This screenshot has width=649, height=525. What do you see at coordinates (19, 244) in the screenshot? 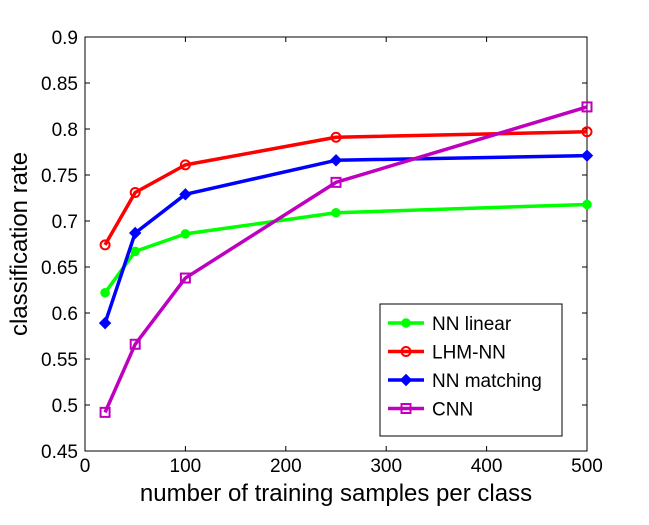
I see `y-axis-title: classification rate` at bounding box center [19, 244].